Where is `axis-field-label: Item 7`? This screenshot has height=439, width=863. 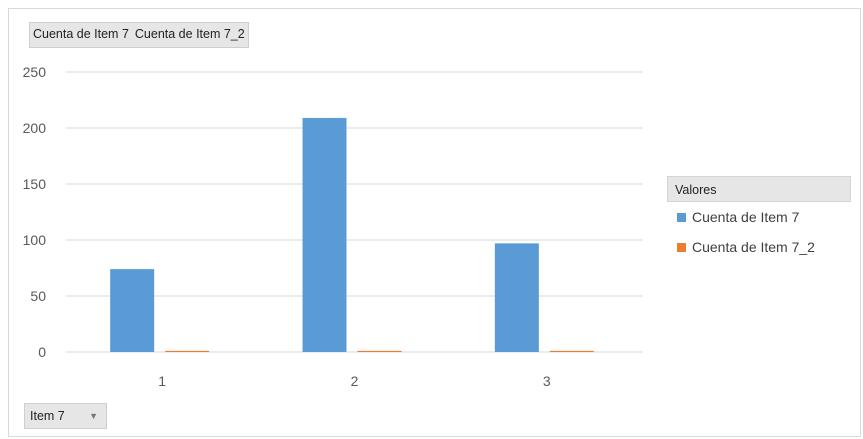 axis-field-label: Item 7 is located at coordinates (47, 416).